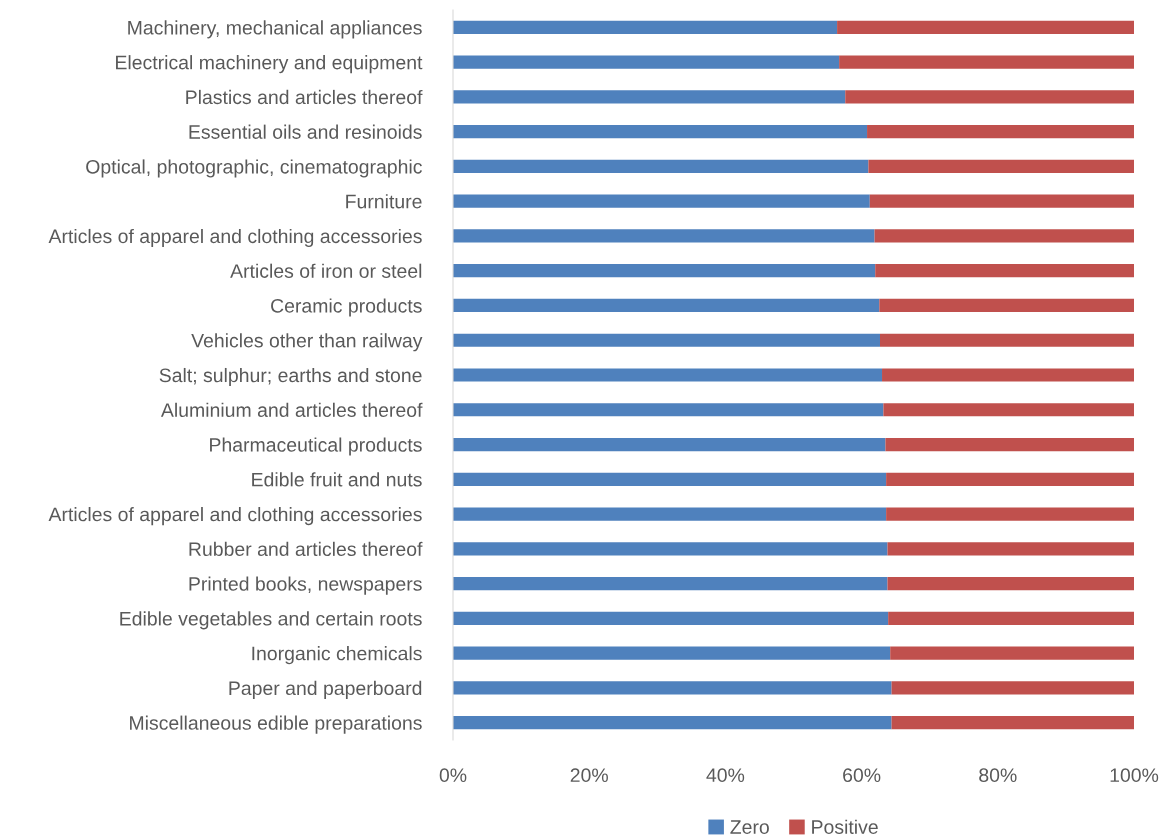 The height and width of the screenshot is (836, 1169). I want to click on y-tick-label: Furniture, so click(384, 201).